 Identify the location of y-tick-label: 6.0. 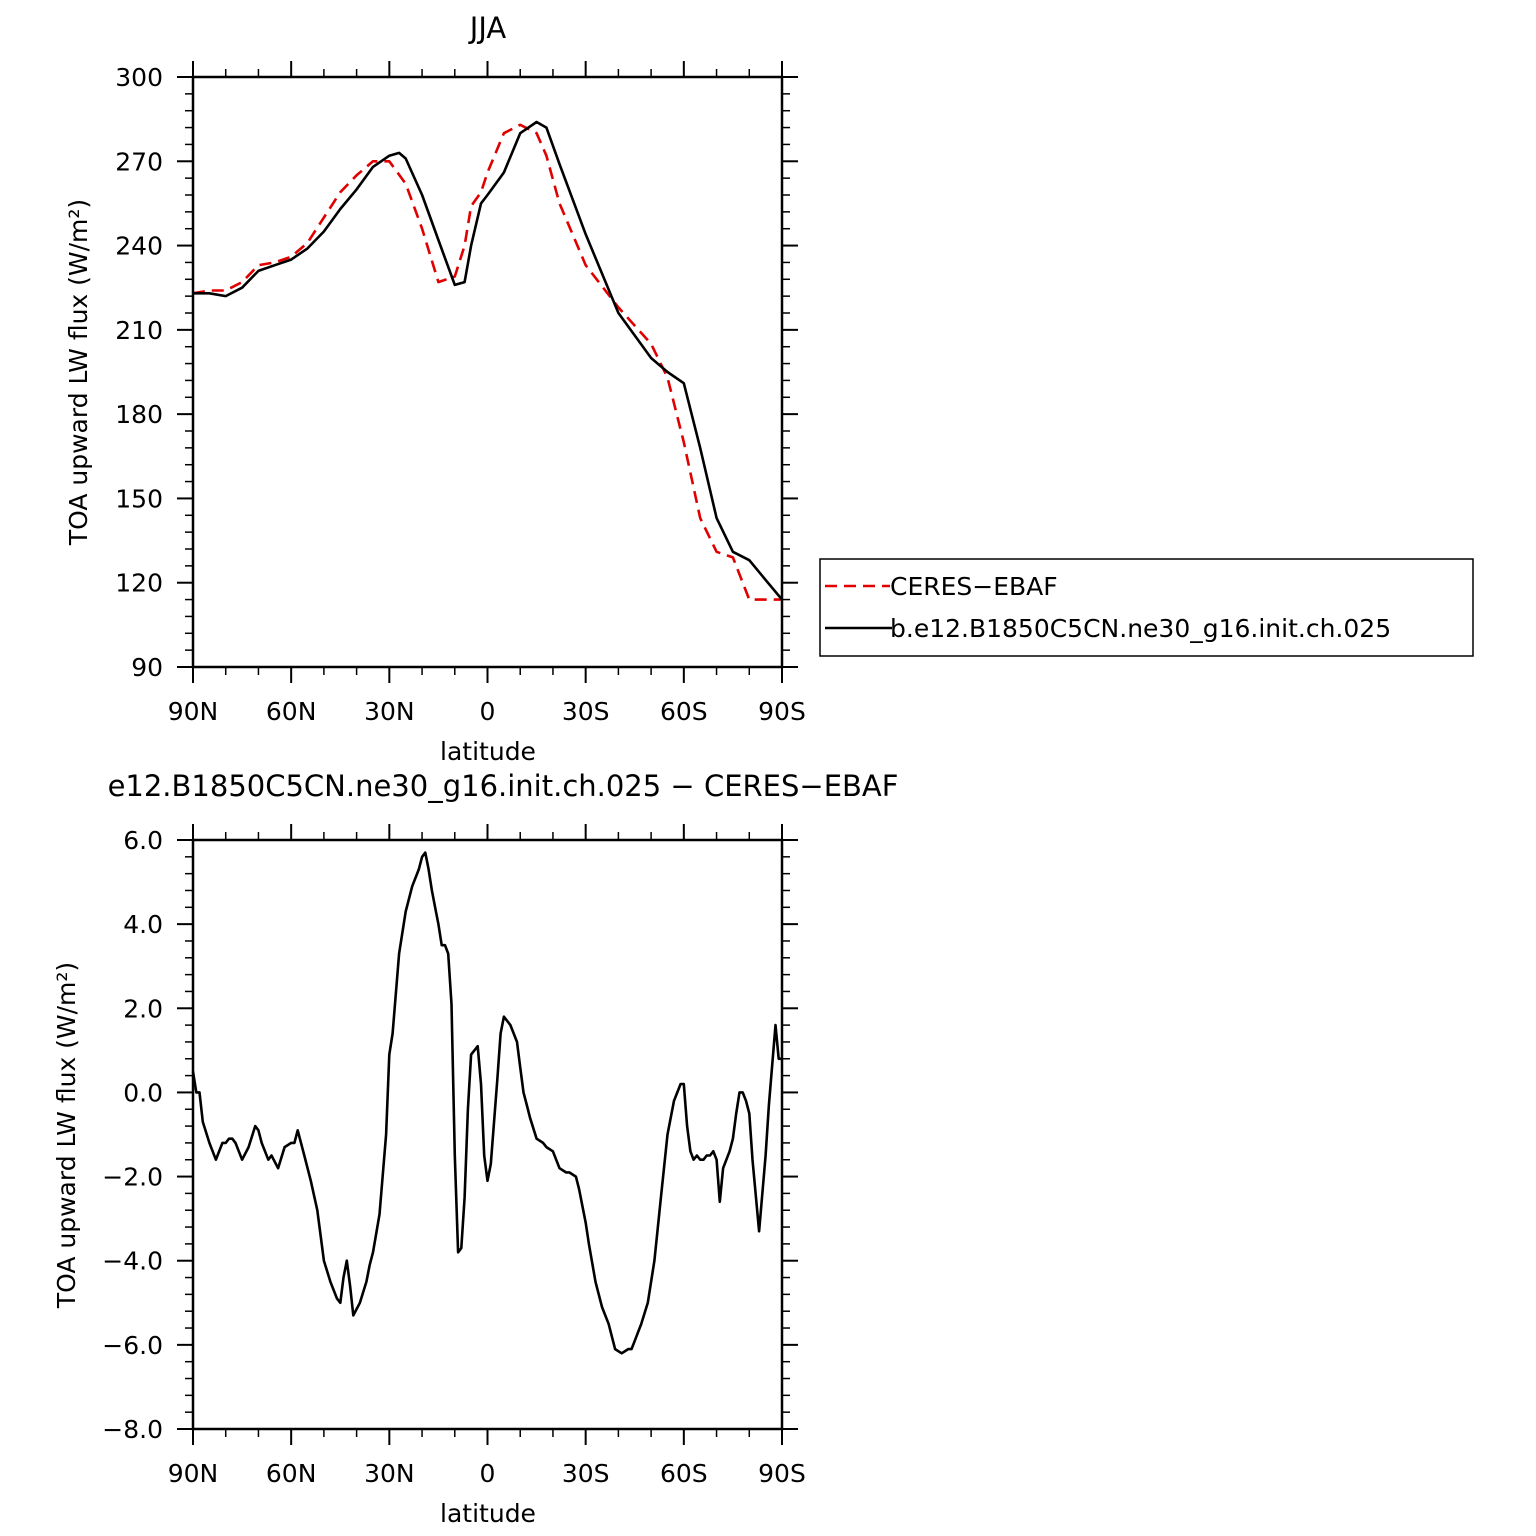
(143, 840).